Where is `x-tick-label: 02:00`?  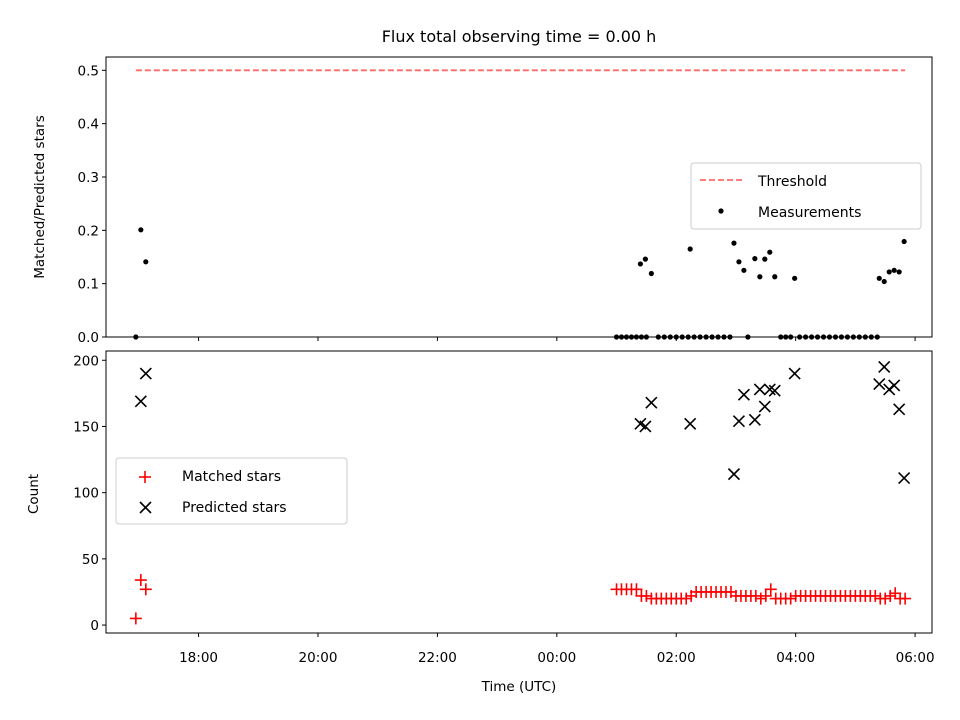
x-tick-label: 02:00 is located at coordinates (676, 658).